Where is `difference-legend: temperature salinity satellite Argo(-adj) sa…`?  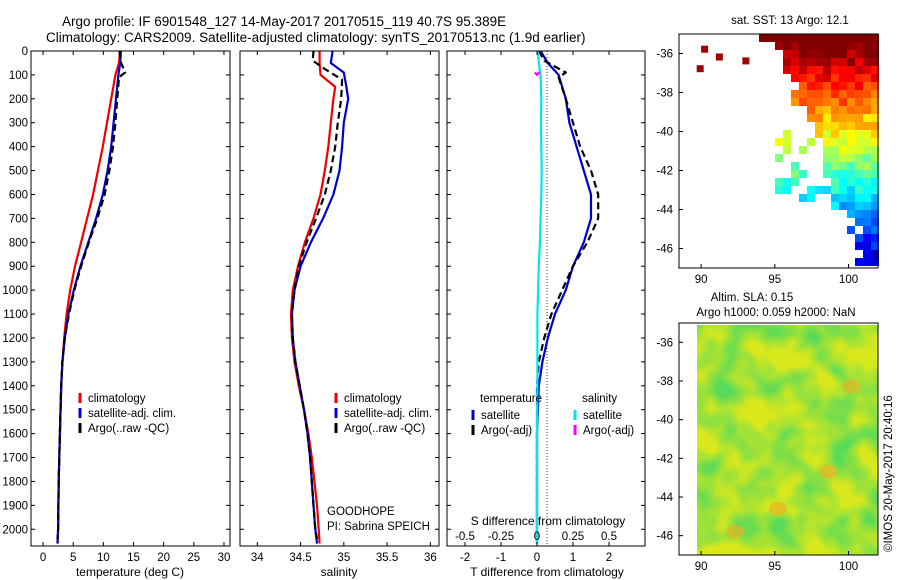
difference-legend: temperature salinity satellite Argo(-adj) sa… is located at coordinates (552, 415).